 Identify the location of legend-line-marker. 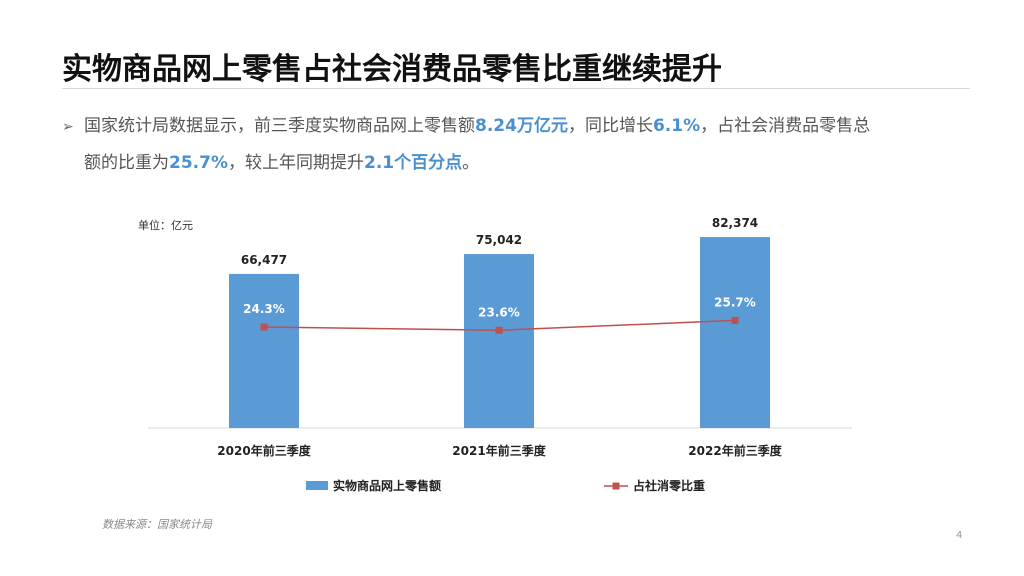
(616, 486).